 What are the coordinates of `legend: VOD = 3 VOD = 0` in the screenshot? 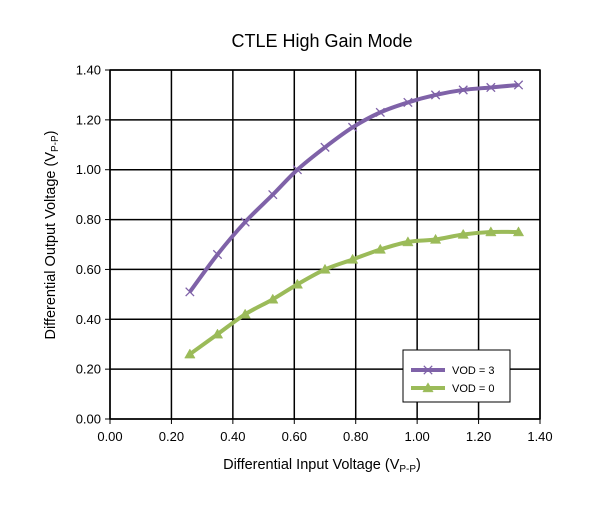 It's located at (456, 376).